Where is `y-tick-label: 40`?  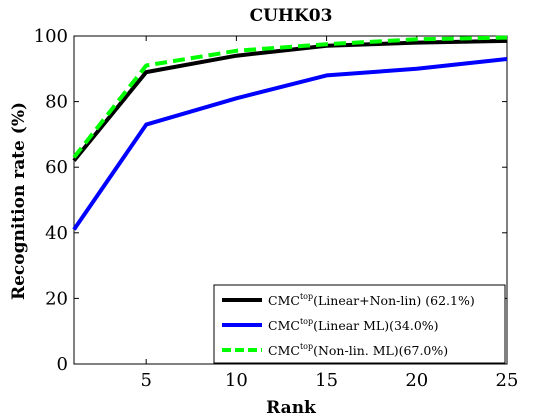
y-tick-label: 40 is located at coordinates (56, 233).